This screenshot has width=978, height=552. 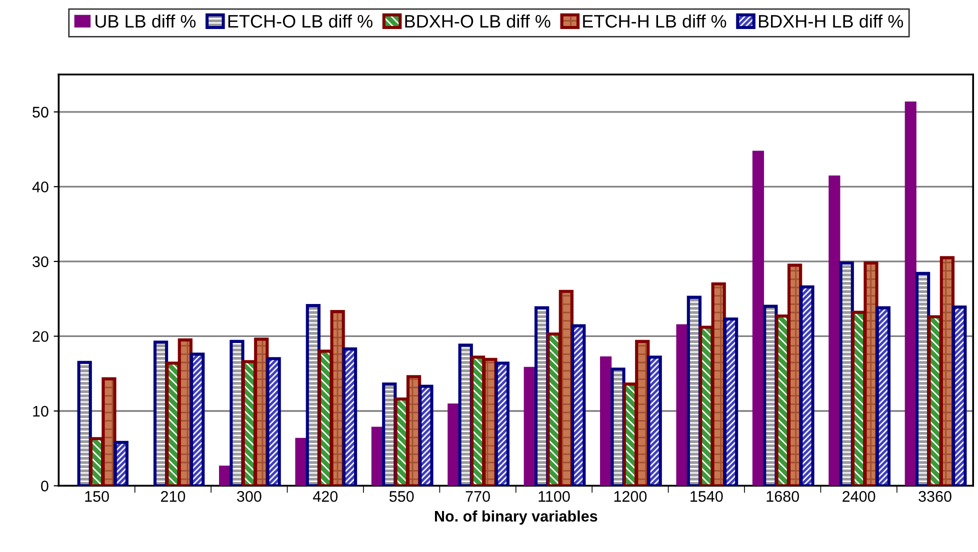 What do you see at coordinates (40, 187) in the screenshot?
I see `y-tick-label: 40` at bounding box center [40, 187].